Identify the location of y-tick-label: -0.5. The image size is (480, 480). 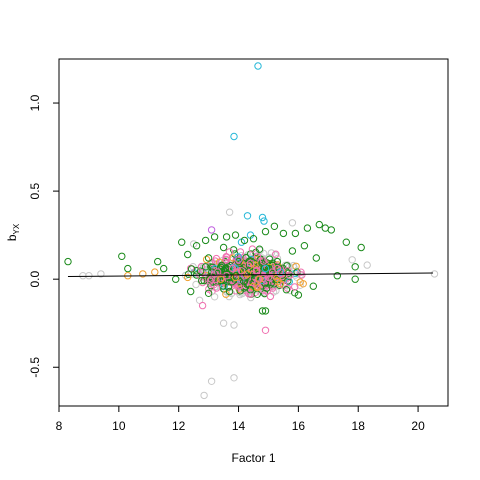
(35, 367).